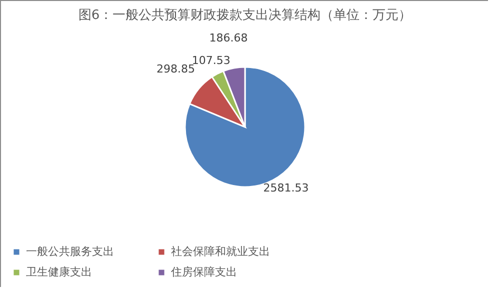 This screenshot has width=490, height=289. I want to click on legend-label: 卫生健康支出, so click(59, 272).